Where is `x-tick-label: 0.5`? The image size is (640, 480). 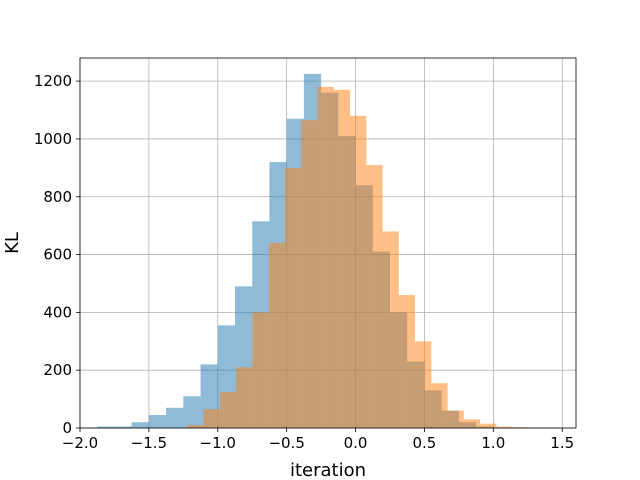
x-tick-label: 0.5 is located at coordinates (425, 443).